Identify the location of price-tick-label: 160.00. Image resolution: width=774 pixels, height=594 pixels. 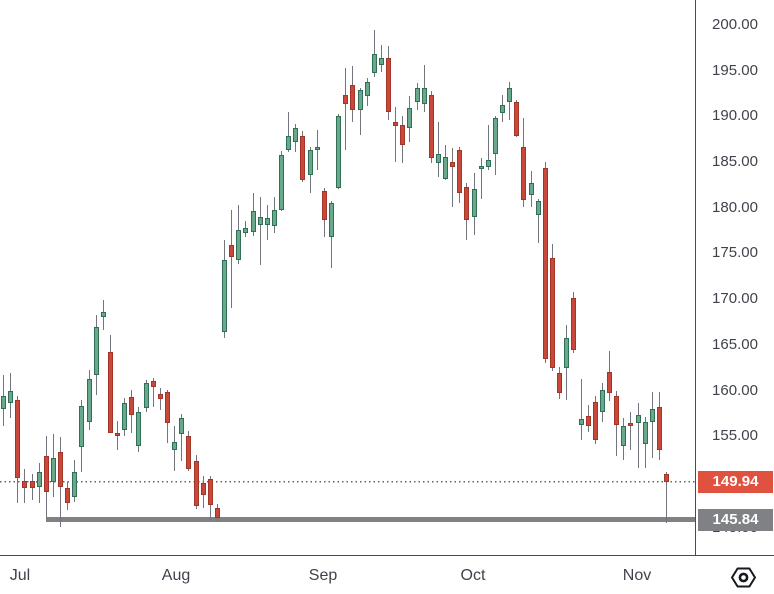
(735, 390).